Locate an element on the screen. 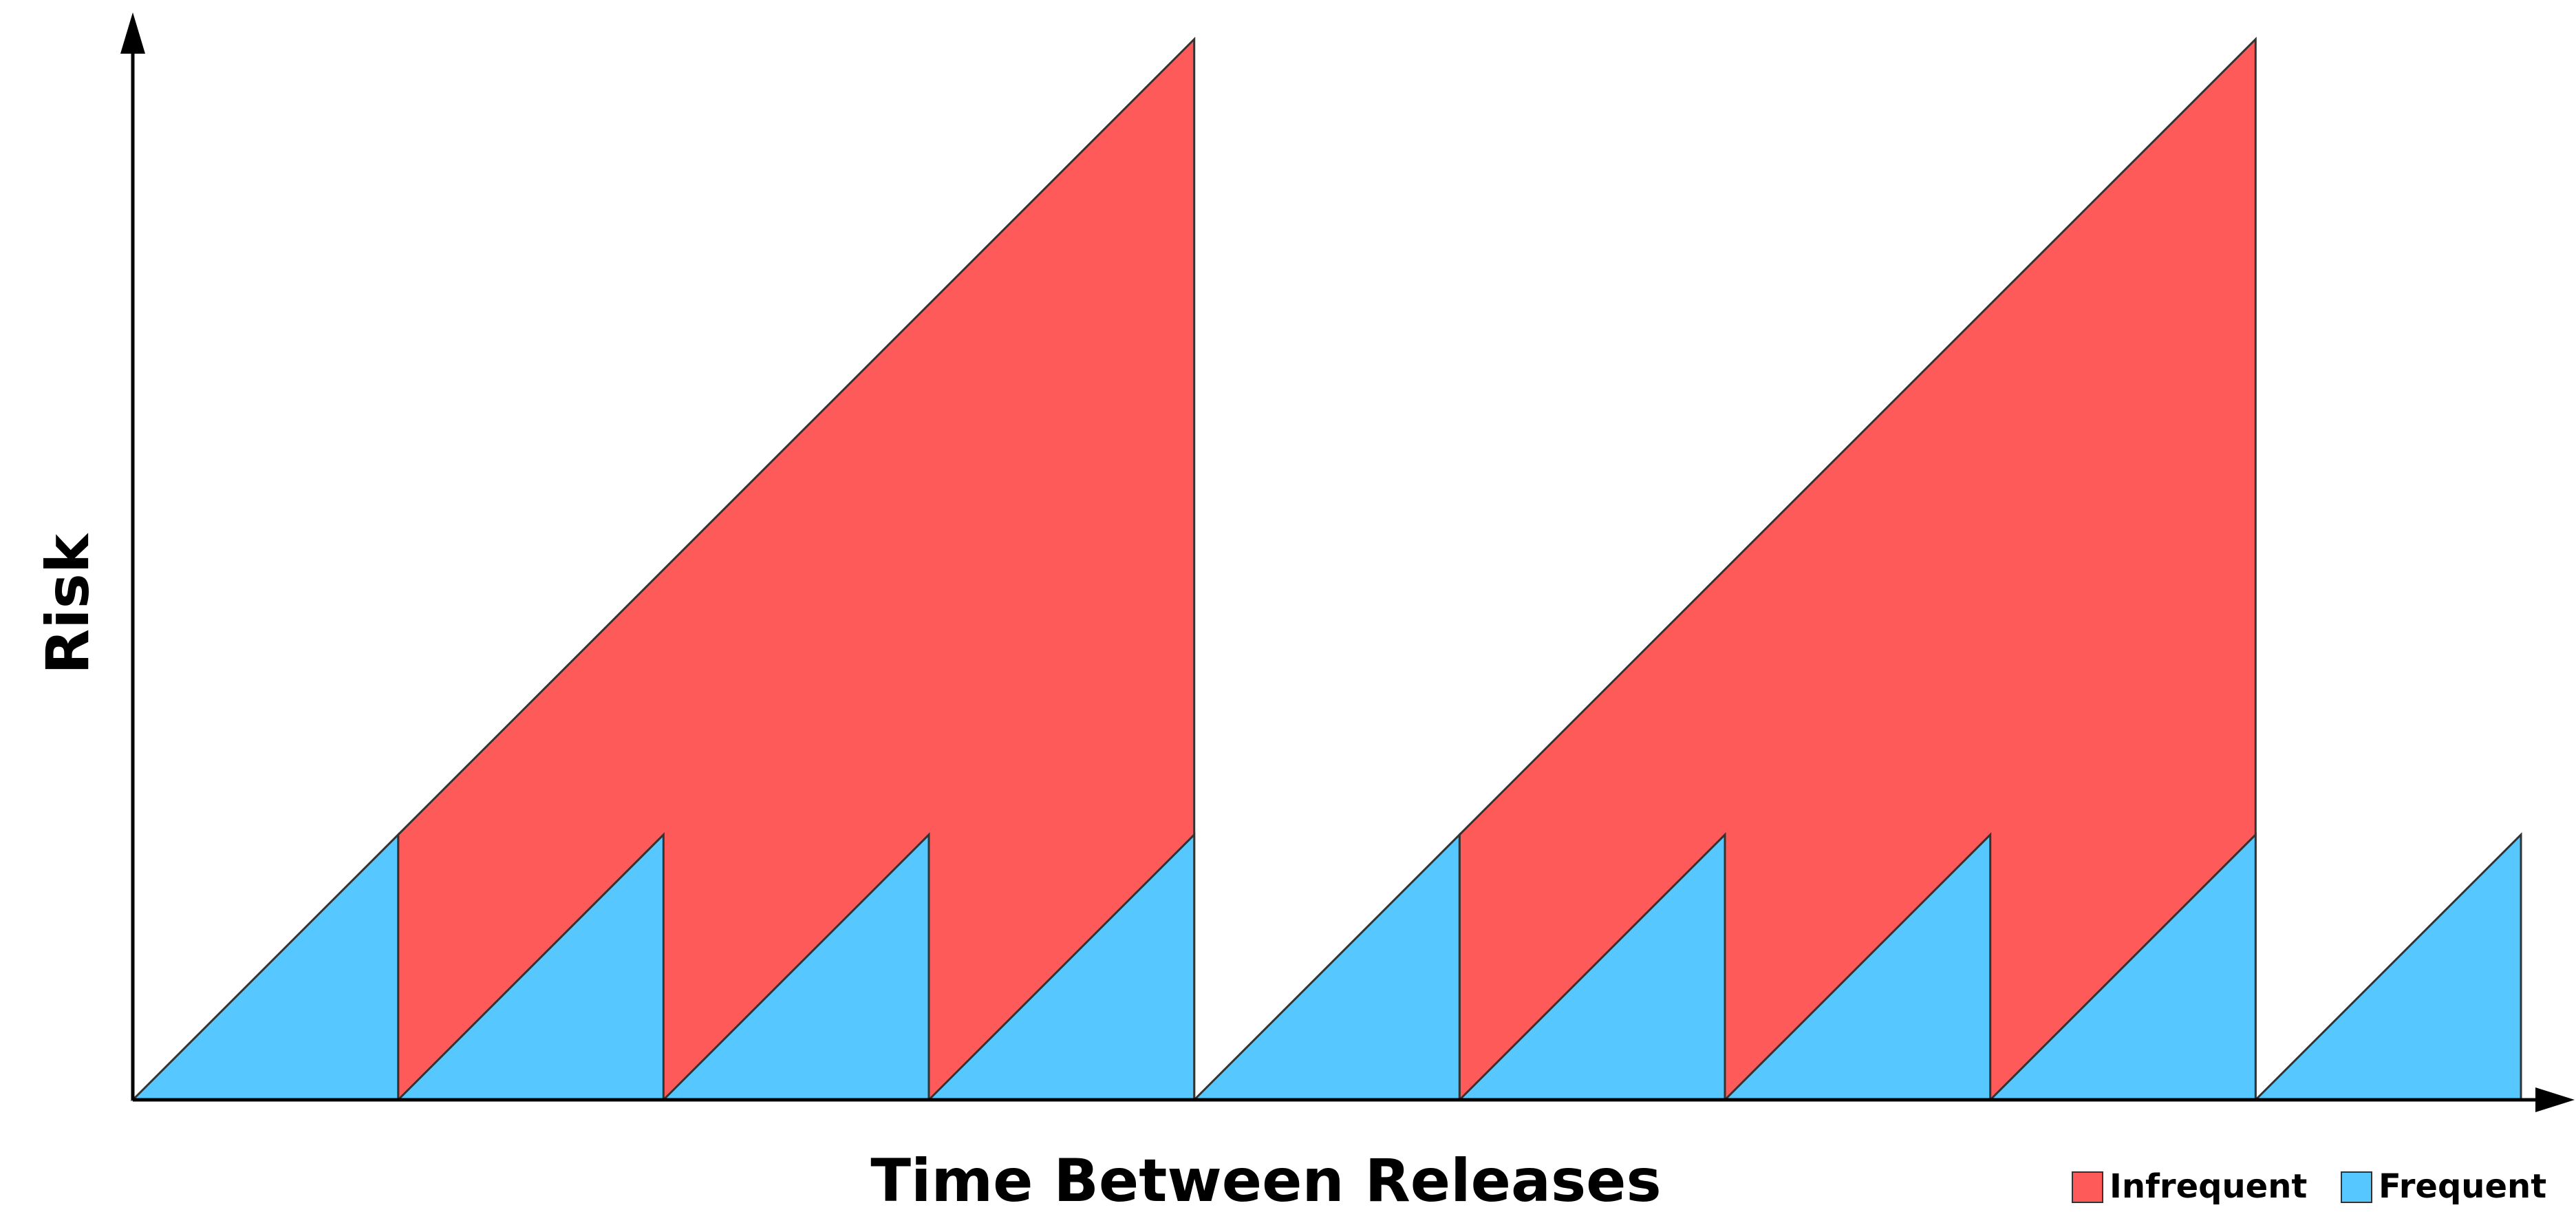 The width and height of the screenshot is (2576, 1212). legend-label-frequent: Frequent is located at coordinates (2462, 1186).